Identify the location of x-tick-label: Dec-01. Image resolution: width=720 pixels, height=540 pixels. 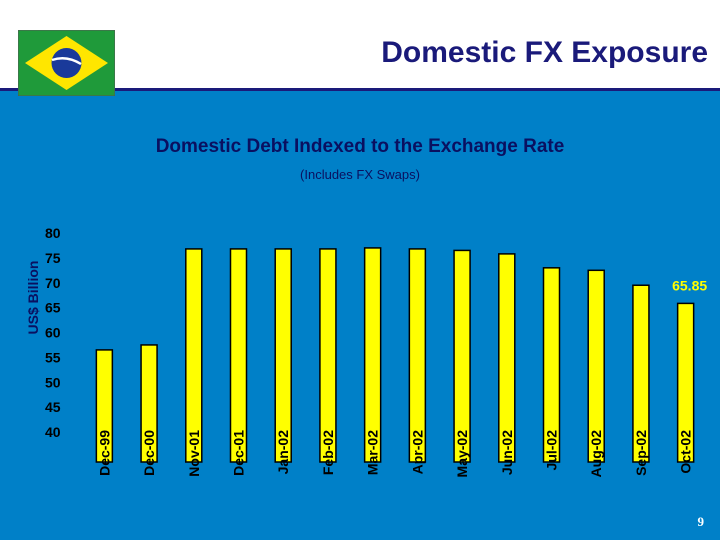
(239, 453).